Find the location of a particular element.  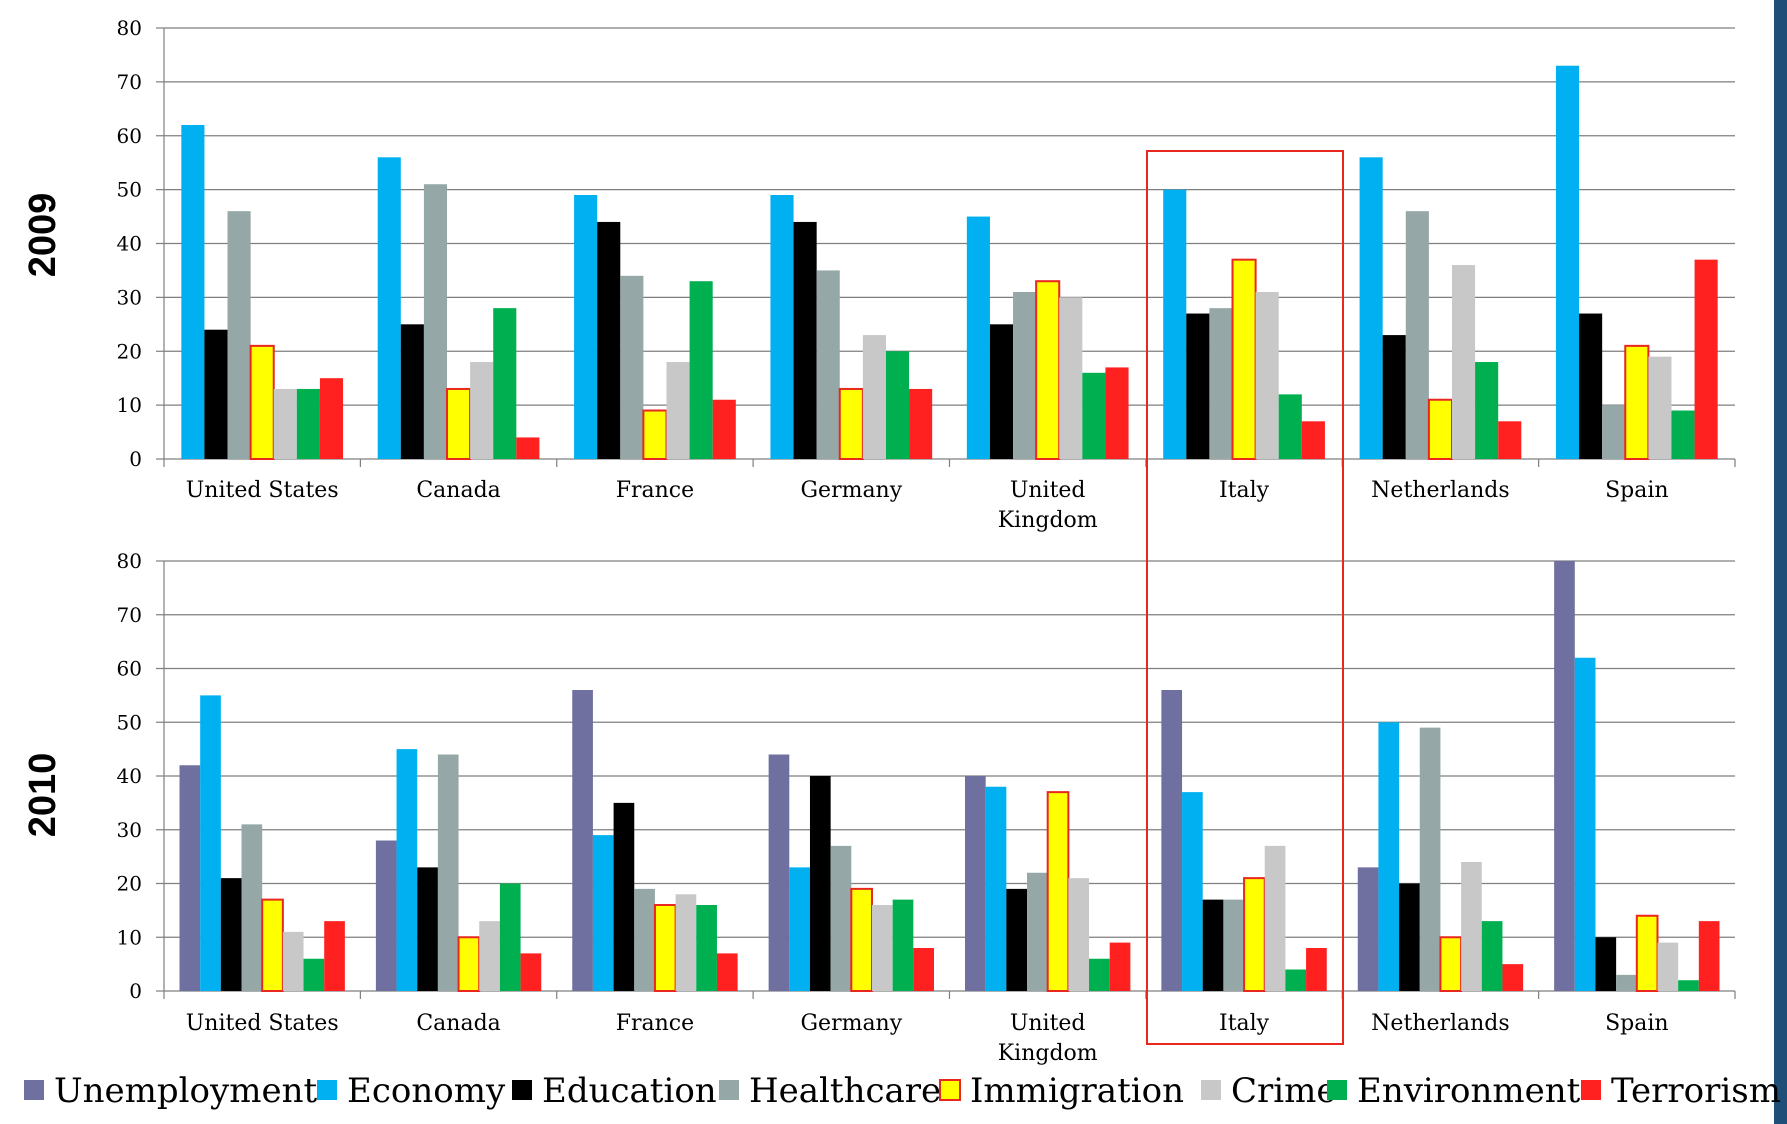

legend-label-crime: Crime is located at coordinates (1284, 1091).